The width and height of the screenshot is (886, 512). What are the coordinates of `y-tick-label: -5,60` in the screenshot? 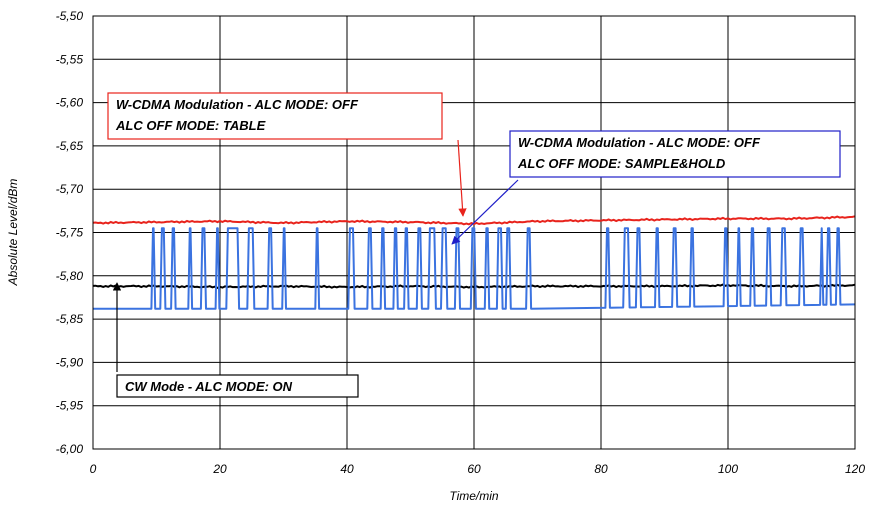 It's located at (70, 103).